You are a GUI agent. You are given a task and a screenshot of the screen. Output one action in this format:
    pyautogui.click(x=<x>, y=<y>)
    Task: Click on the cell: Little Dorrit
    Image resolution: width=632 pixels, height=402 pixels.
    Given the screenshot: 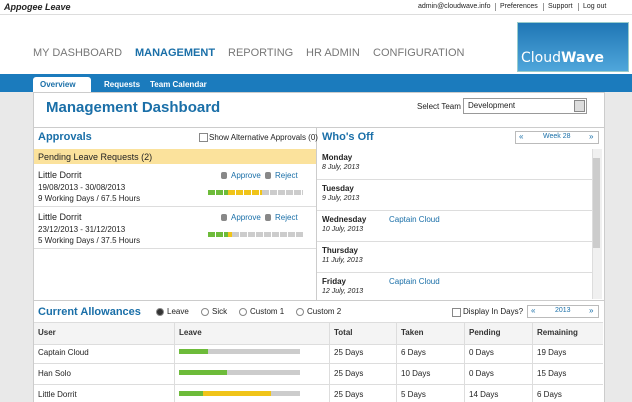 What is the action you would take?
    pyautogui.click(x=57, y=394)
    